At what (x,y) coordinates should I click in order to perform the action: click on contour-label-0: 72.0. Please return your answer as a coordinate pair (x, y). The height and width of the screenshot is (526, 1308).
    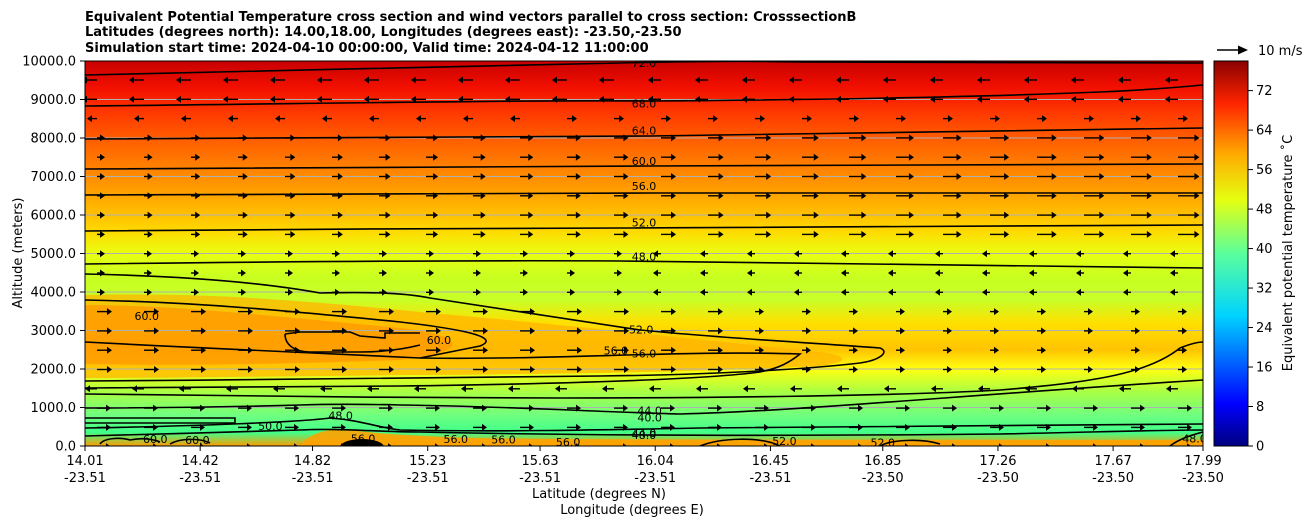
    Looking at the image, I should click on (644, 63).